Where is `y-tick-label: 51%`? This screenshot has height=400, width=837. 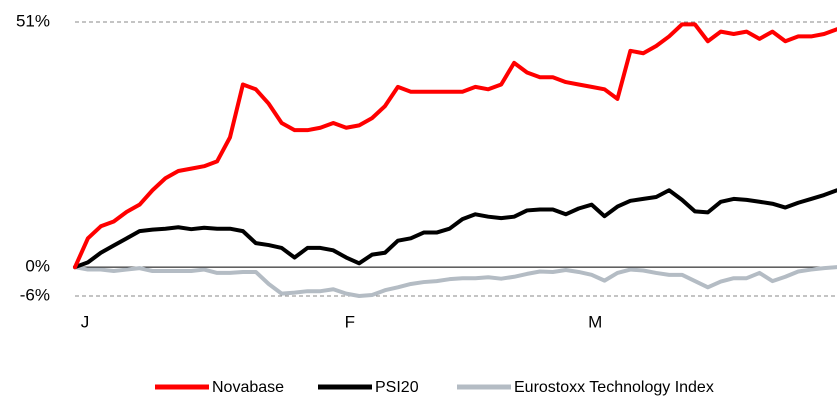 y-tick-label: 51% is located at coordinates (33, 20).